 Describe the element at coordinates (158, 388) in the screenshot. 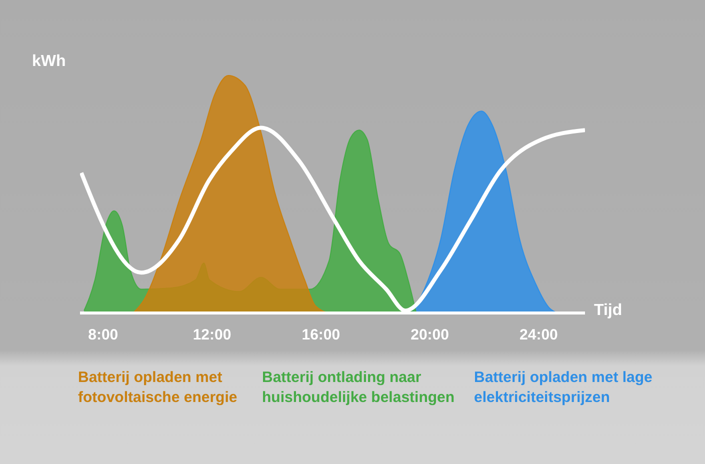

I see `text: Batterij opladen met fotovoltaische energie` at that location.